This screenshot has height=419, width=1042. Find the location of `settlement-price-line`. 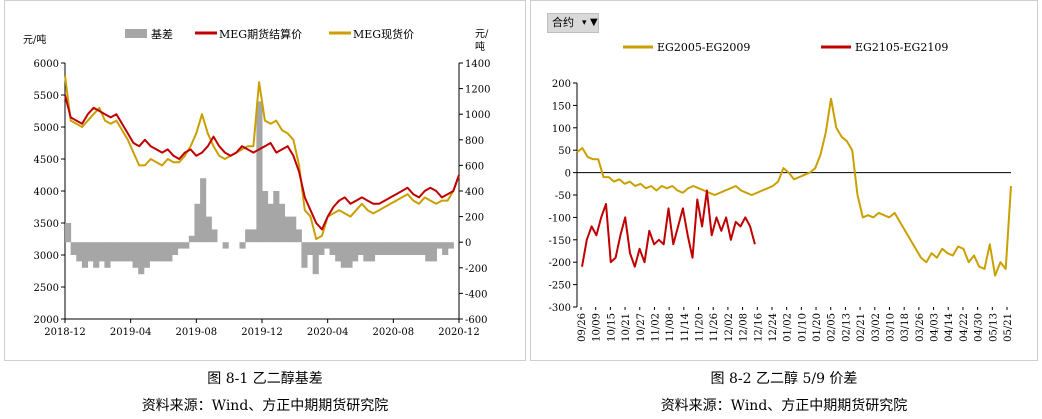

settlement-price-line is located at coordinates (262, 162).